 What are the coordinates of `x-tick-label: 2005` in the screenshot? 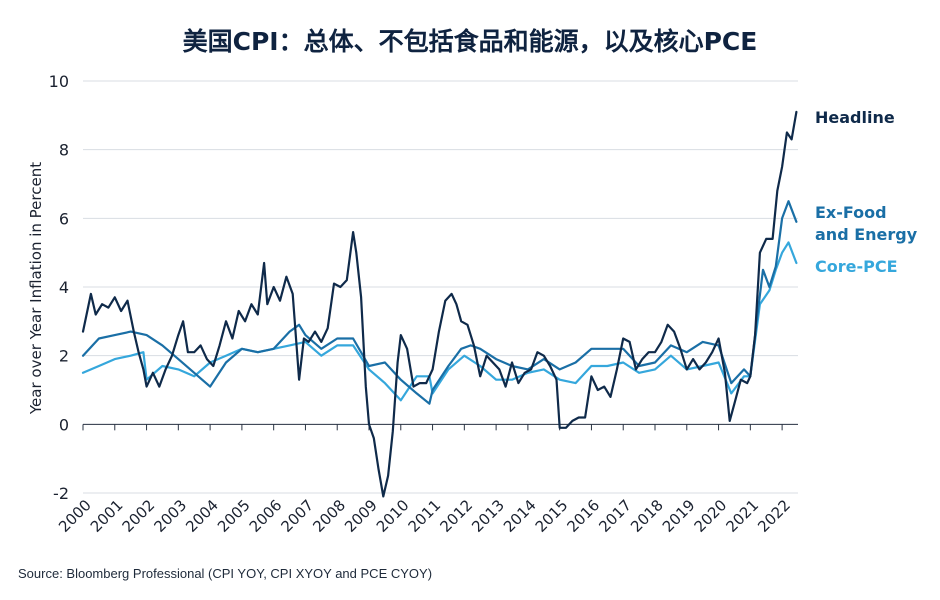 It's located at (234, 516).